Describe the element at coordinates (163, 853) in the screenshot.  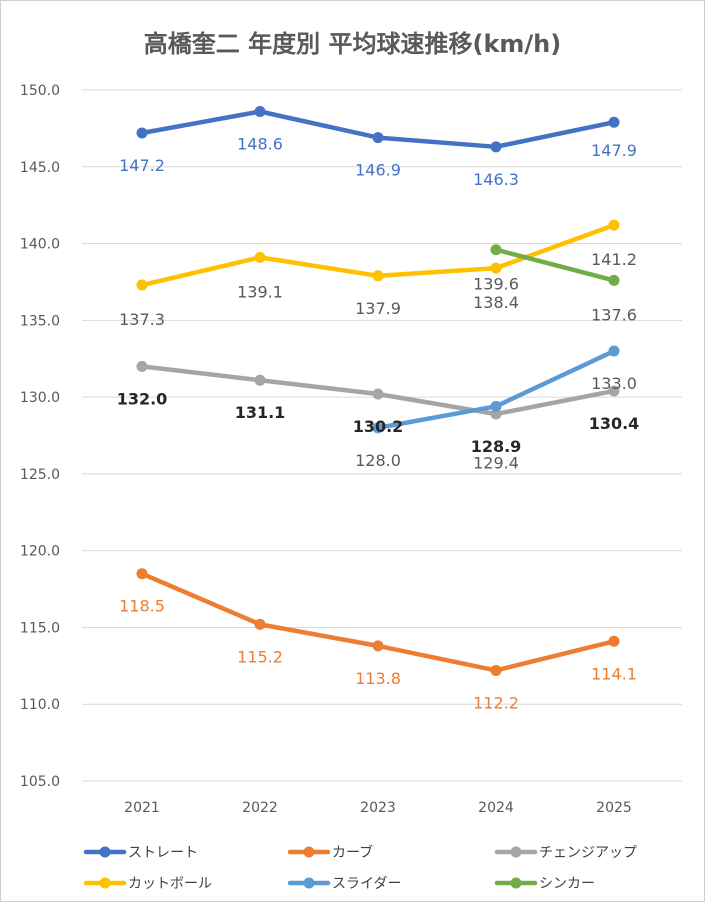
I see `legend-label: ストレート` at that location.